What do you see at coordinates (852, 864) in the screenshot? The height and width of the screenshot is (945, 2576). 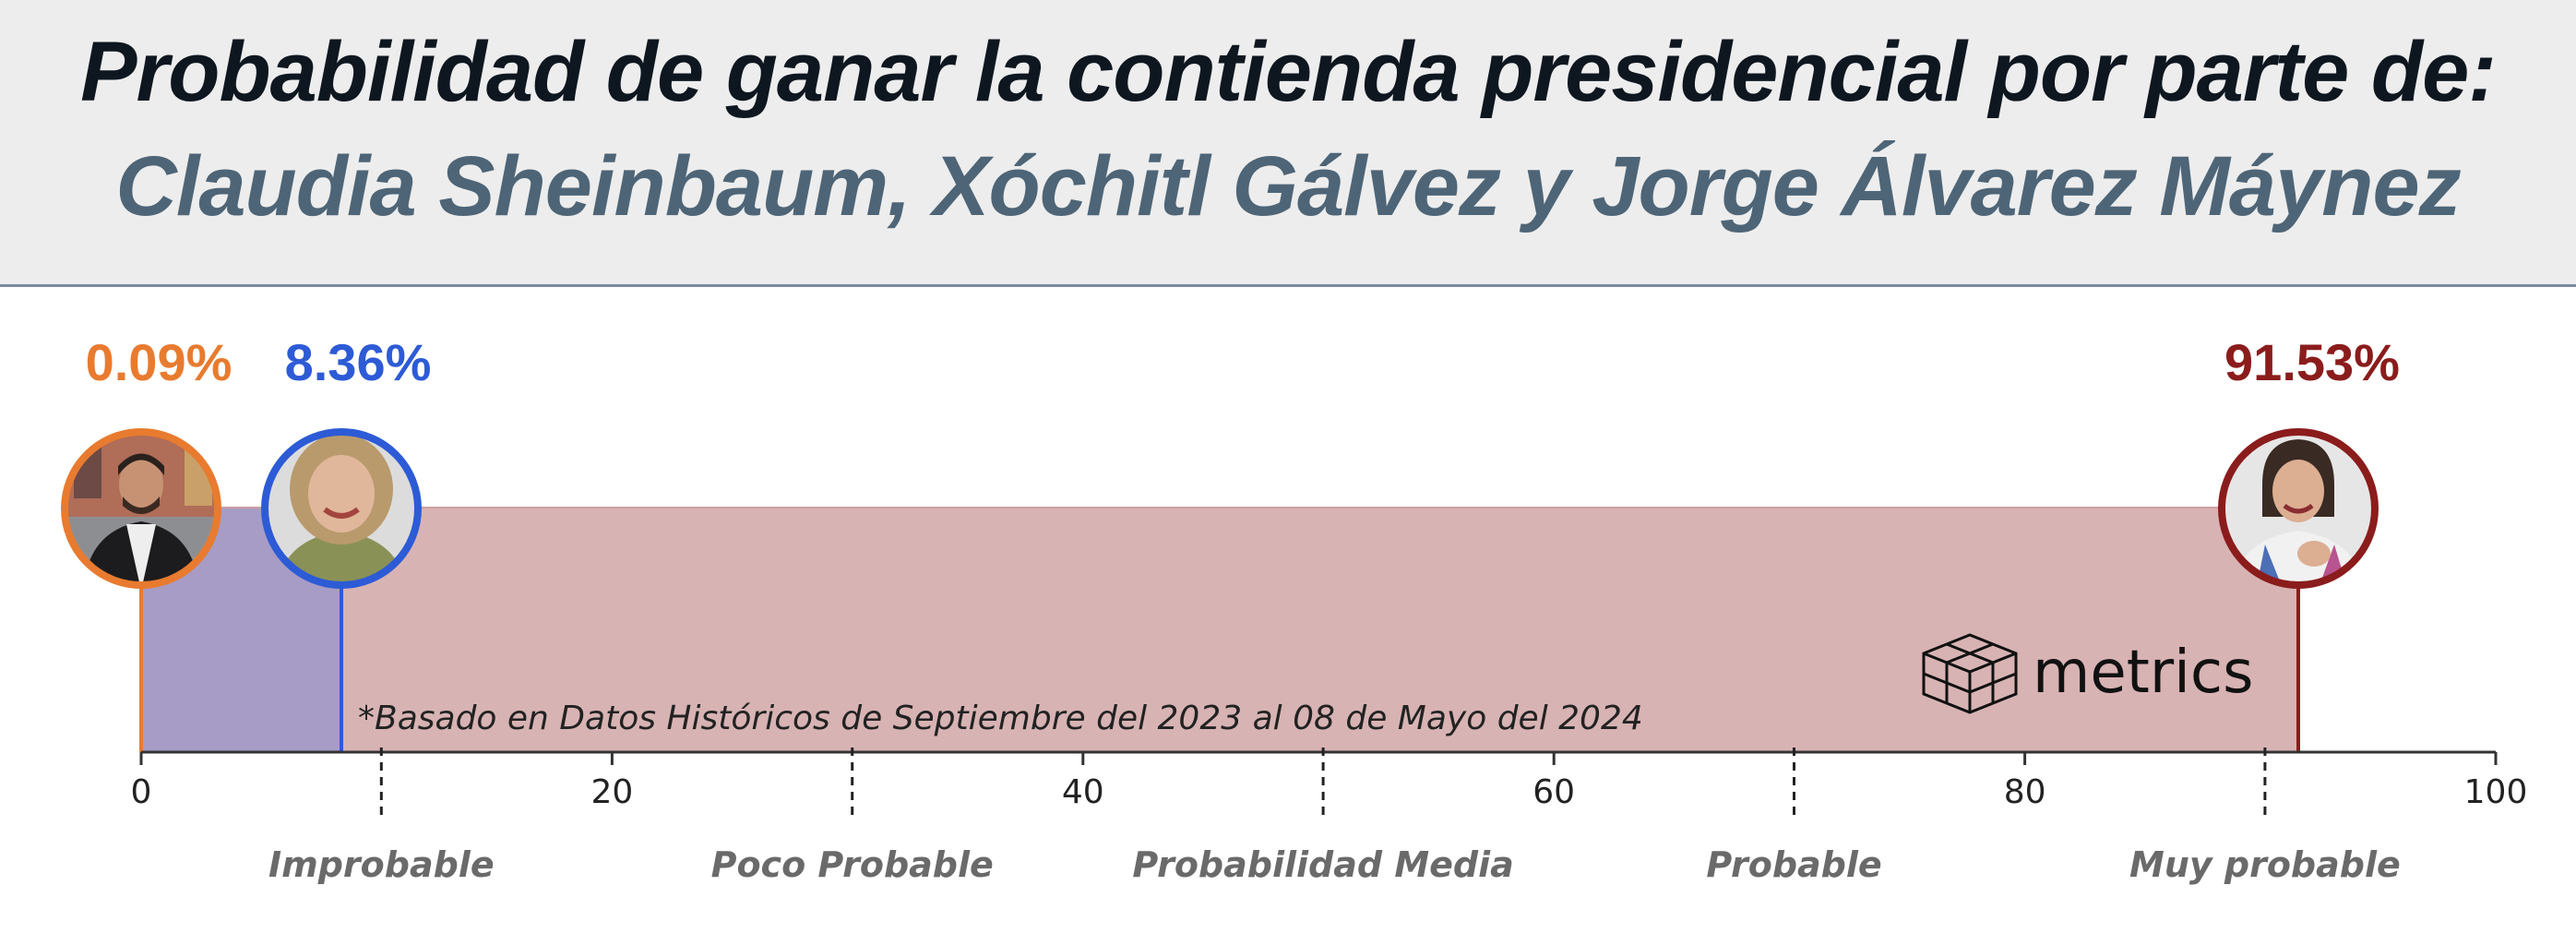 I see `category-label: Poco Probable` at bounding box center [852, 864].